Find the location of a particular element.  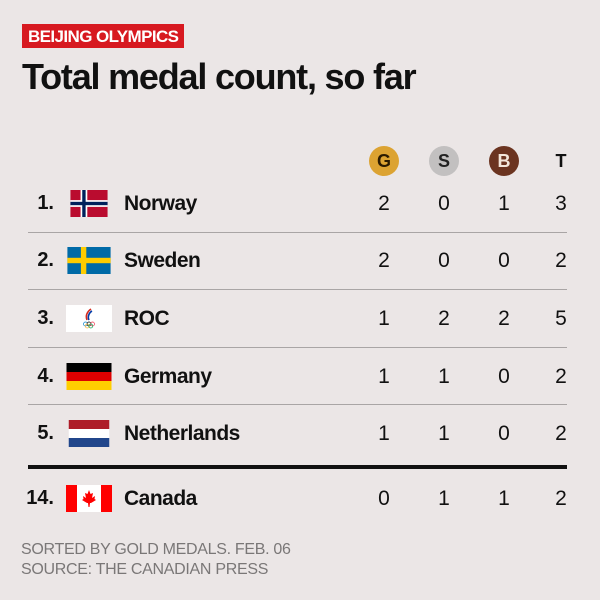

footer-note: SORTED BY GOLD MEDALS. FEB. 06 is located at coordinates (156, 549).